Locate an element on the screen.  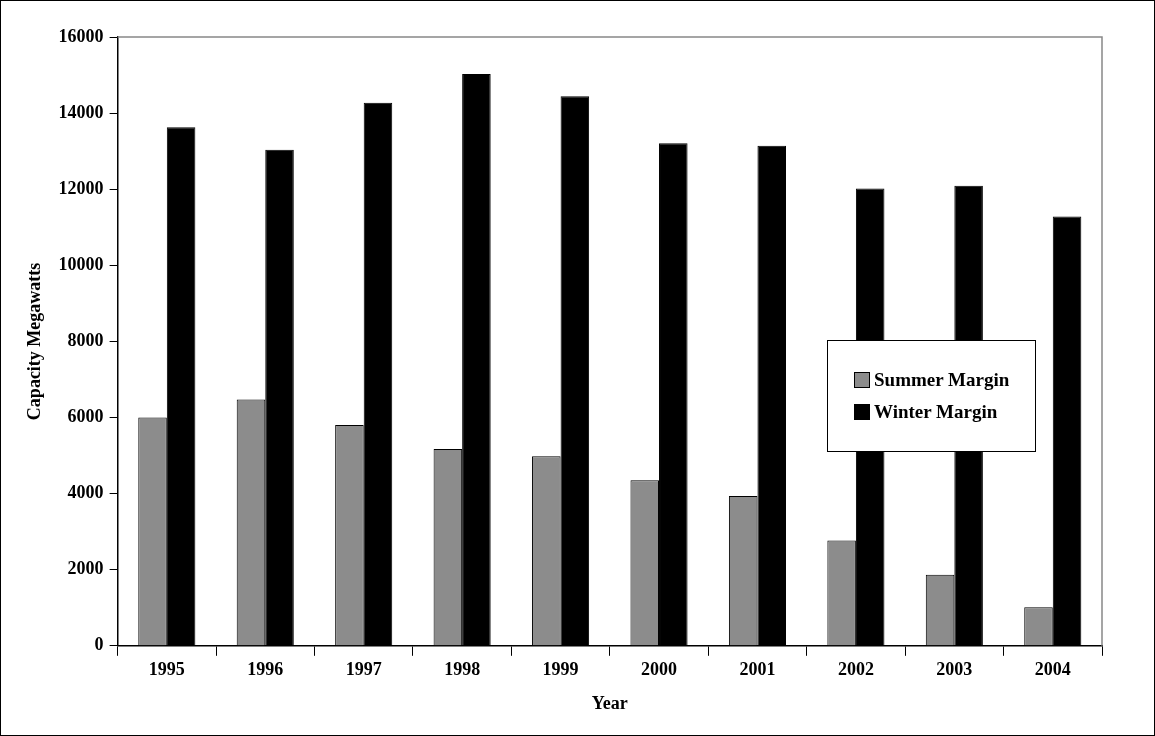
y-axis-title: Capacity Megawatts is located at coordinates (34, 341).